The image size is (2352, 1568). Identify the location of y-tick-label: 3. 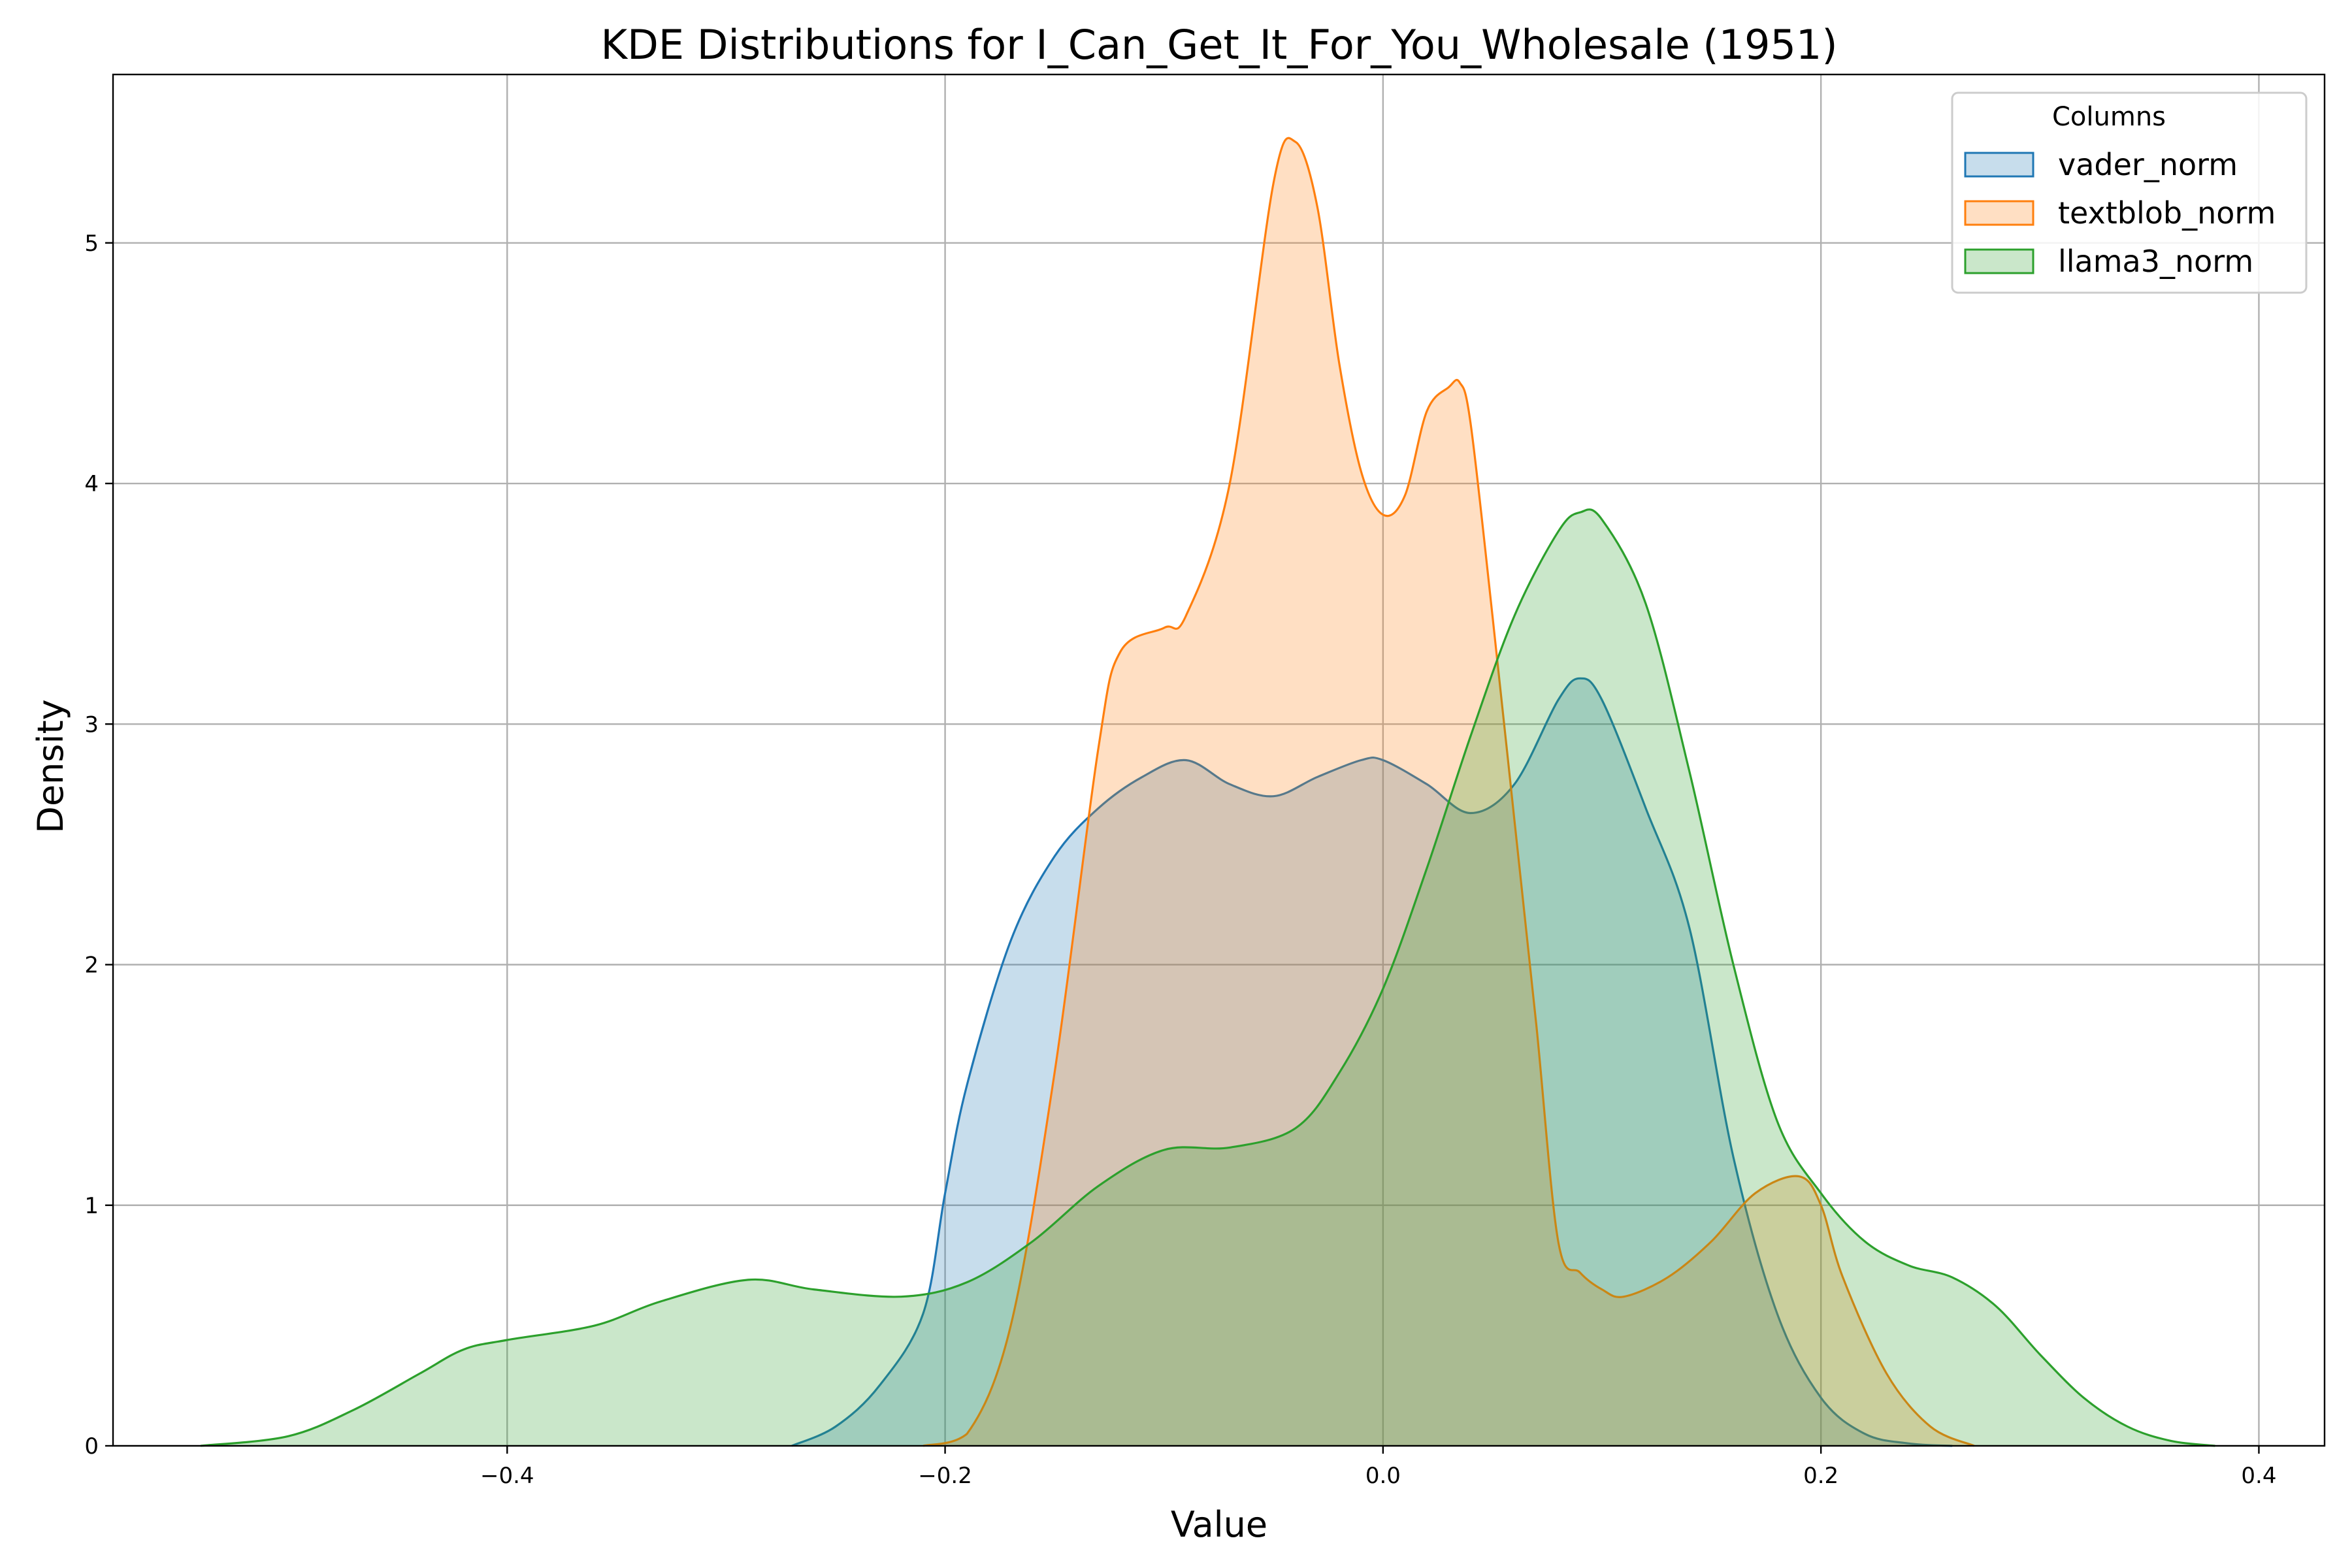
(91, 724).